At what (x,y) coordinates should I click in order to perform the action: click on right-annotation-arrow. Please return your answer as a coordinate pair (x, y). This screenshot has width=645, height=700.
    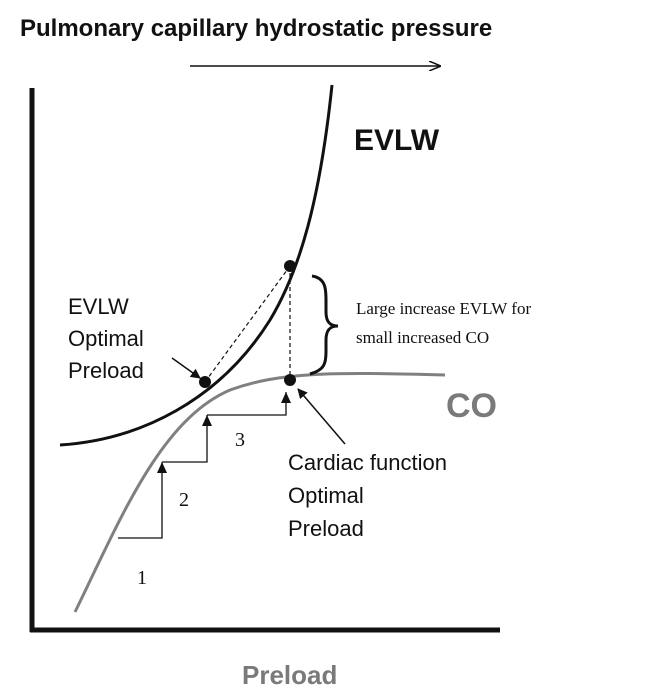
    Looking at the image, I should click on (321, 416).